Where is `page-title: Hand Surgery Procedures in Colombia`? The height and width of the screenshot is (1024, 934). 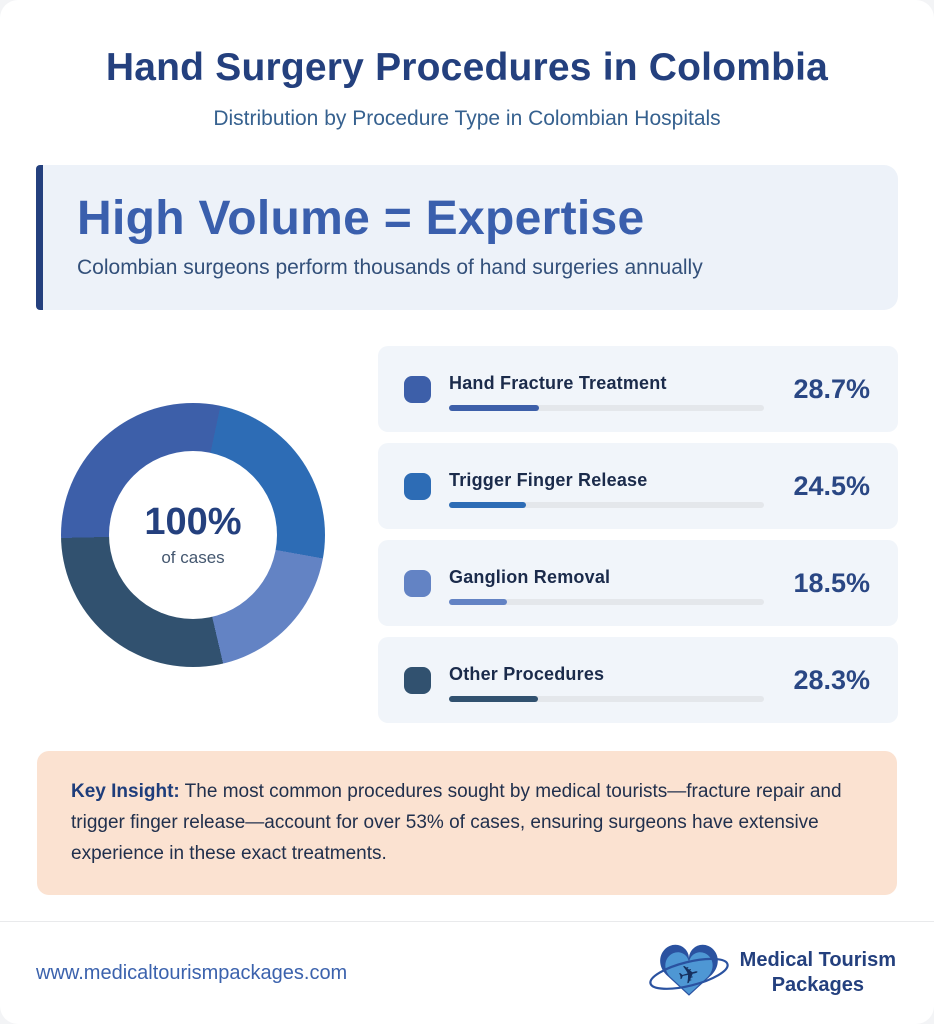
page-title: Hand Surgery Procedures in Colombia is located at coordinates (467, 67).